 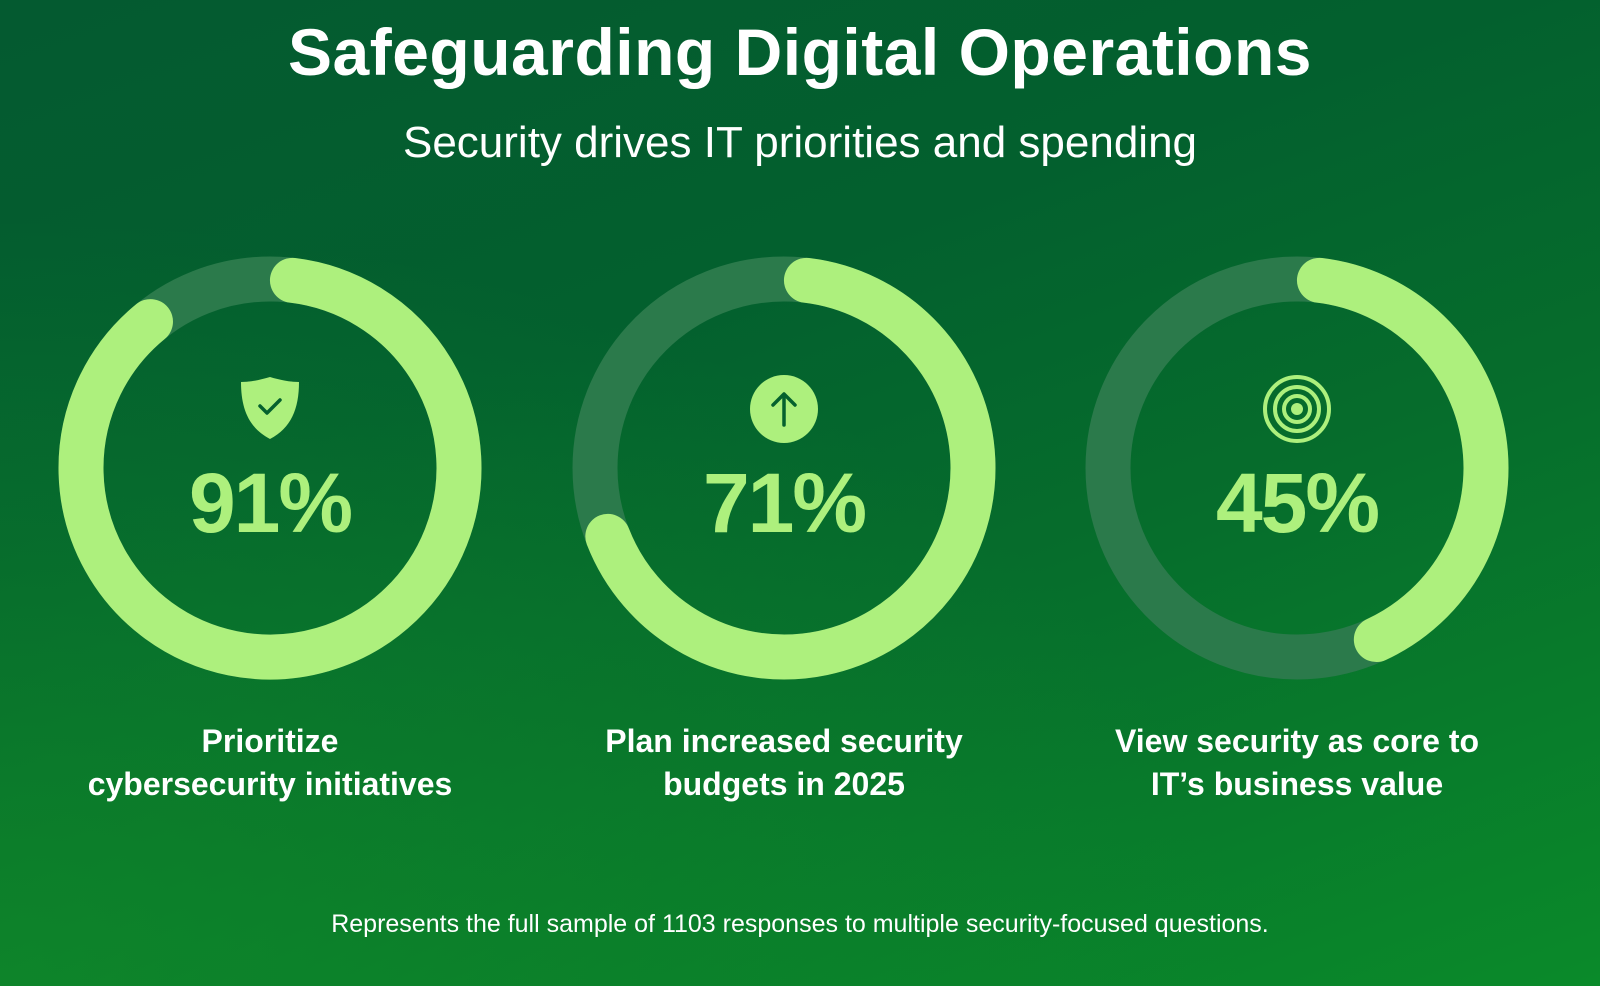 I want to click on caption-line: View security as core to, so click(x=1297, y=741).